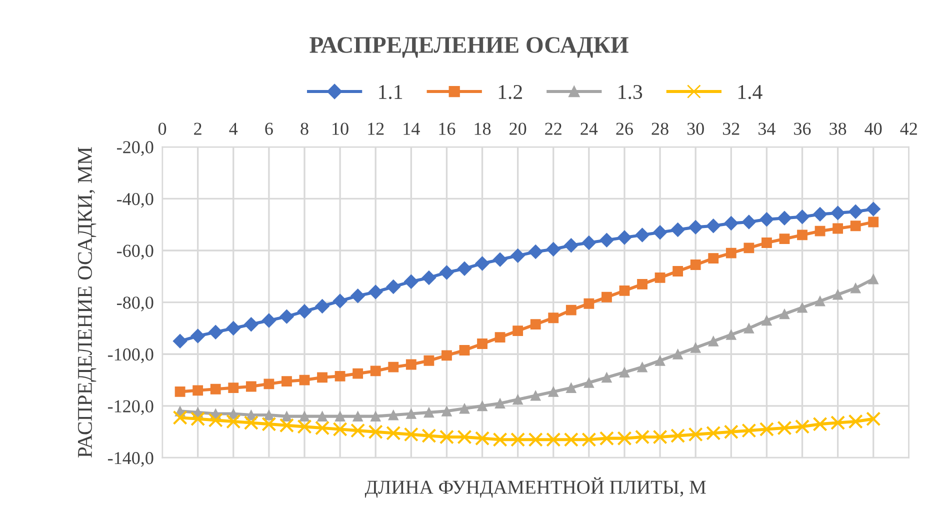 The height and width of the screenshot is (519, 938). Describe the element at coordinates (162, 128) in the screenshot. I see `x-tick-label: 0` at that location.